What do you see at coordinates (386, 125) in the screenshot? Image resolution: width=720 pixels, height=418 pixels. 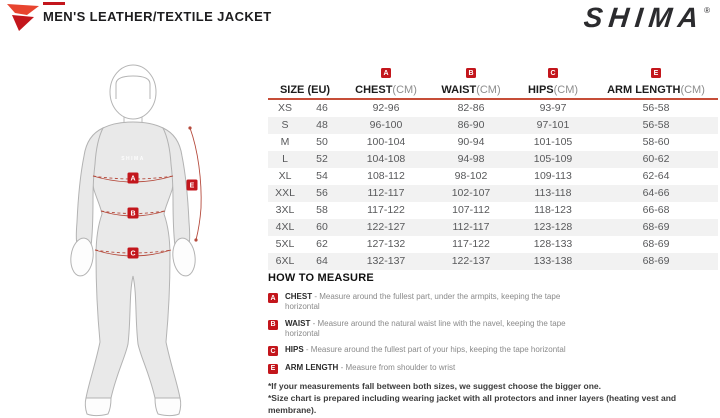 I see `table-cell: 96-100` at bounding box center [386, 125].